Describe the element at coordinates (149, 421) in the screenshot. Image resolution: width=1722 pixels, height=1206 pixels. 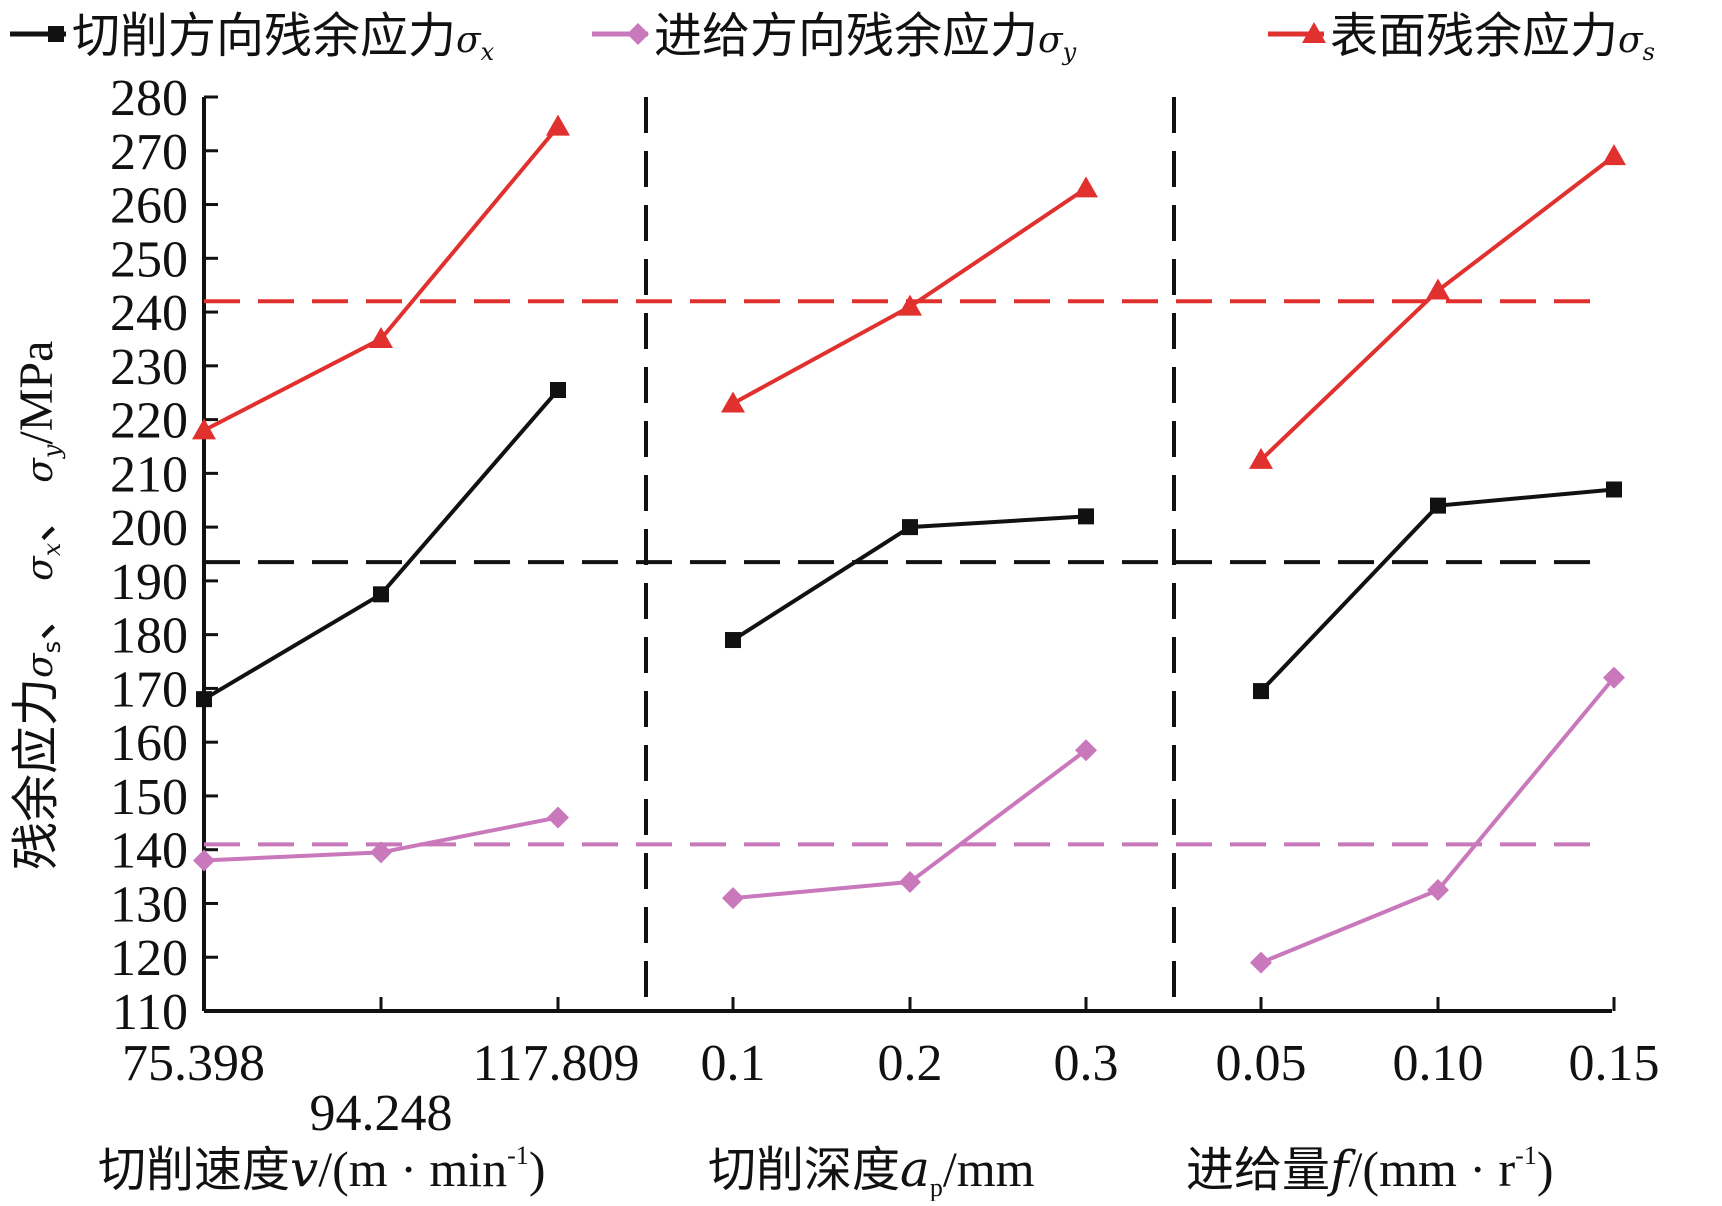
I see `y-tick-label: 220` at that location.